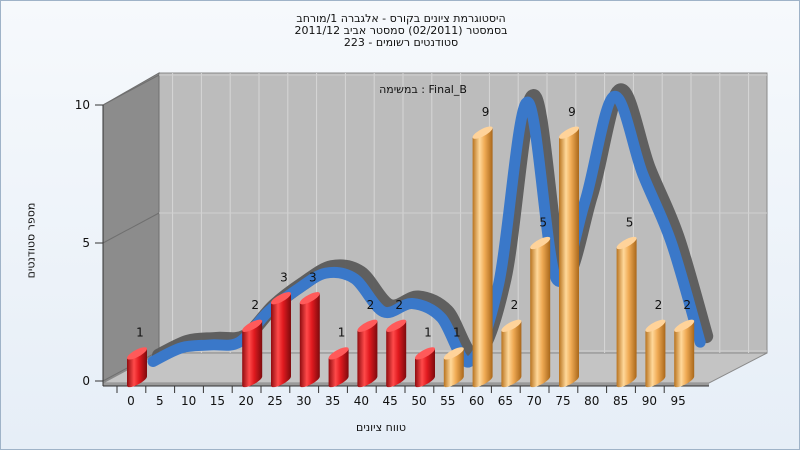 The height and width of the screenshot is (451, 800). Describe the element at coordinates (303, 401) in the screenshot. I see `x-tick-label: 30` at that location.